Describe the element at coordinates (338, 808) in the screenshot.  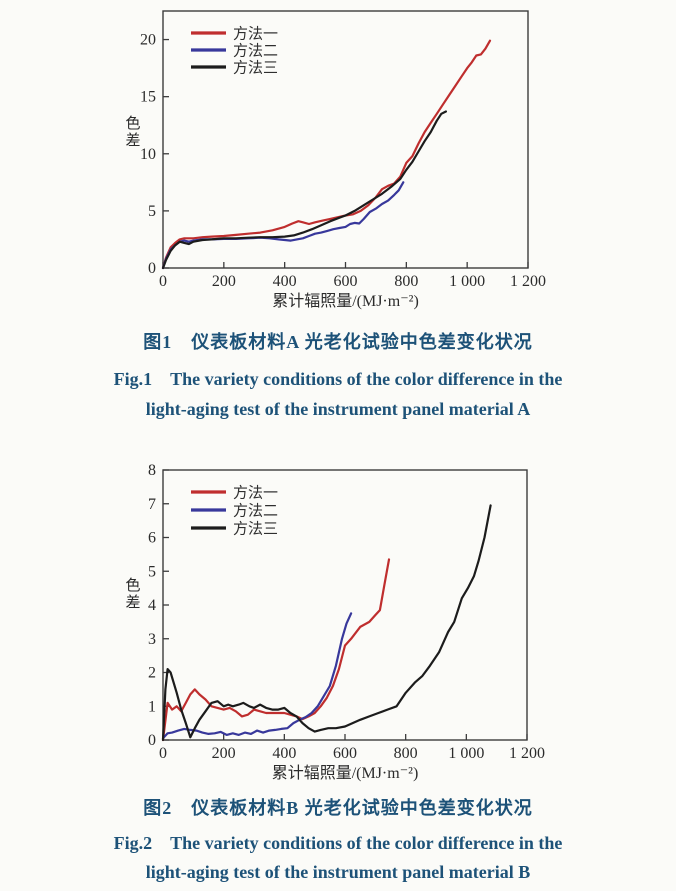
I see `figure2-caption-zh: 图2 仪表板材料B 光老化试验中色差变化状况` at that location.